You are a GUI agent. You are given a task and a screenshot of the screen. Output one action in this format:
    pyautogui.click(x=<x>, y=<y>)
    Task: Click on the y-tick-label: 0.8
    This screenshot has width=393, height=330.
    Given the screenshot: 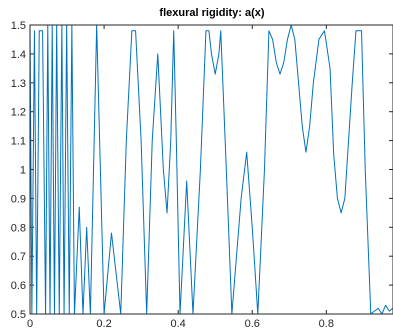 What is the action you would take?
    pyautogui.click(x=18, y=228)
    